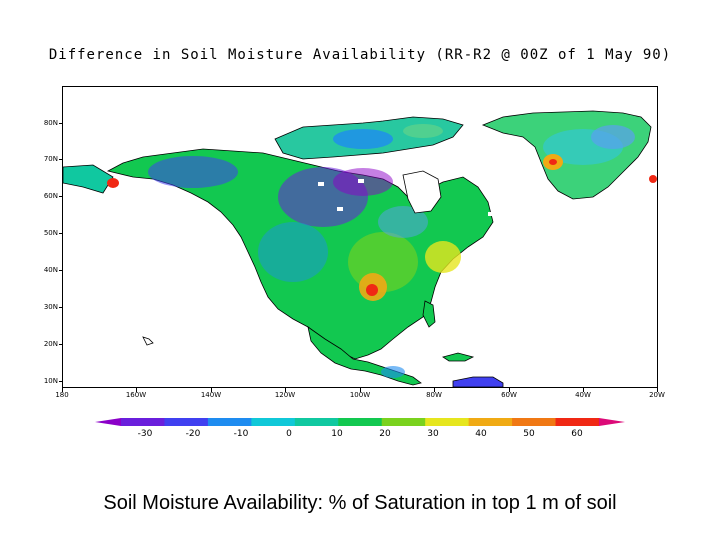 This screenshot has height=540, width=720. What do you see at coordinates (481, 434) in the screenshot?
I see `colorbar-tick-label: 40` at bounding box center [481, 434].